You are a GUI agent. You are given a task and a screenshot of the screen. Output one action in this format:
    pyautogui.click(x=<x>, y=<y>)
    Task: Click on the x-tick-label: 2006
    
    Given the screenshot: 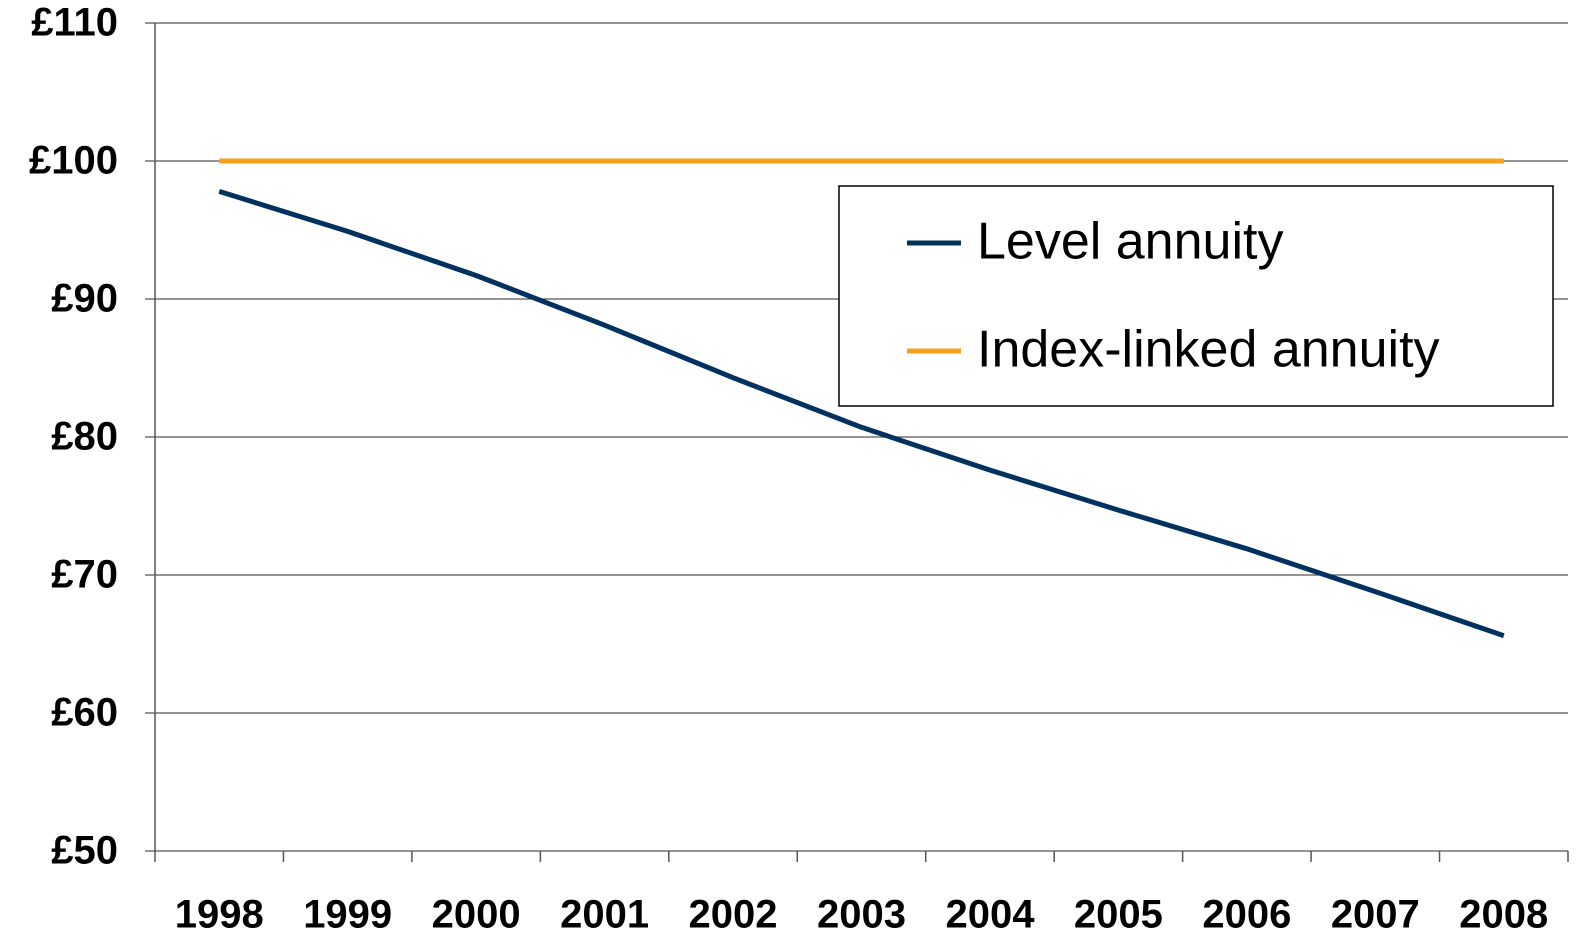 What is the action you would take?
    pyautogui.click(x=1246, y=915)
    